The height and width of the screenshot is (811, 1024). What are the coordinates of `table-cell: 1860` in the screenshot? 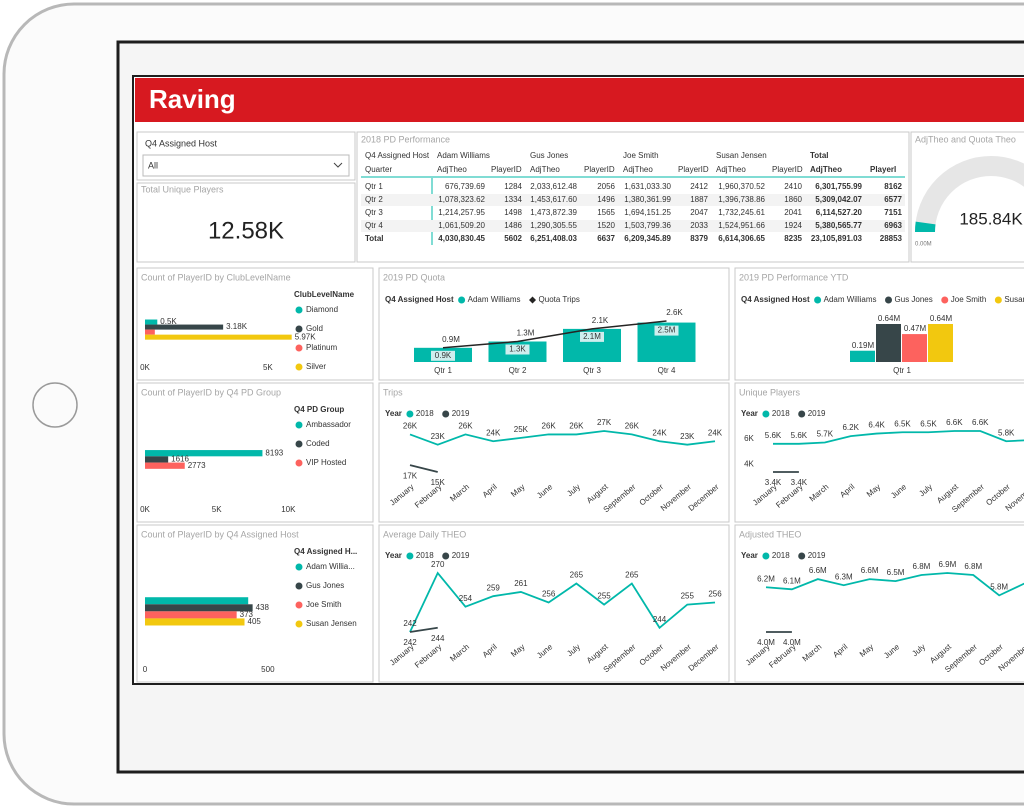 It's located at (793, 199).